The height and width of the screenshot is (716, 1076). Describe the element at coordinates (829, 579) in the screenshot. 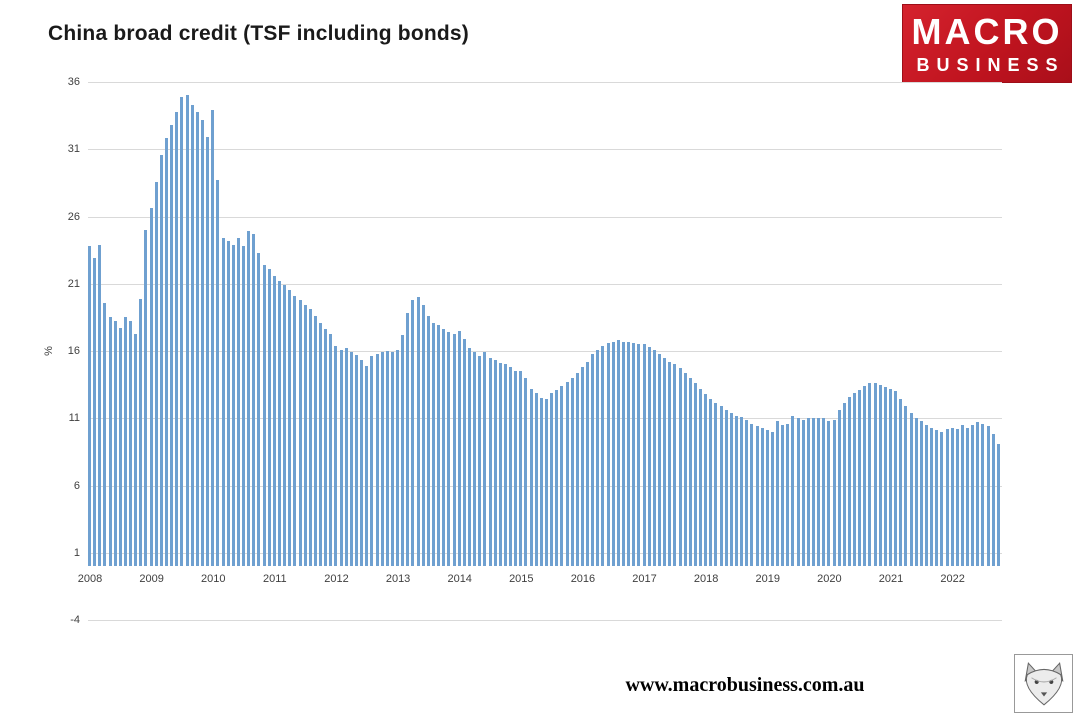

I see `x-tick-label: 2020` at that location.